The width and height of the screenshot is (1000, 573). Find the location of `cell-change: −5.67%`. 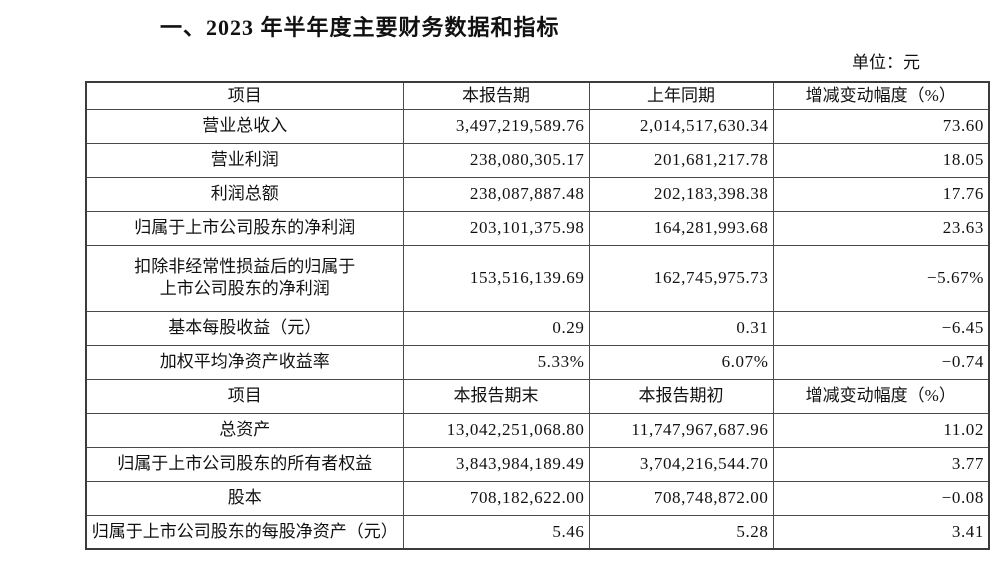

cell-change: −5.67% is located at coordinates (881, 278).